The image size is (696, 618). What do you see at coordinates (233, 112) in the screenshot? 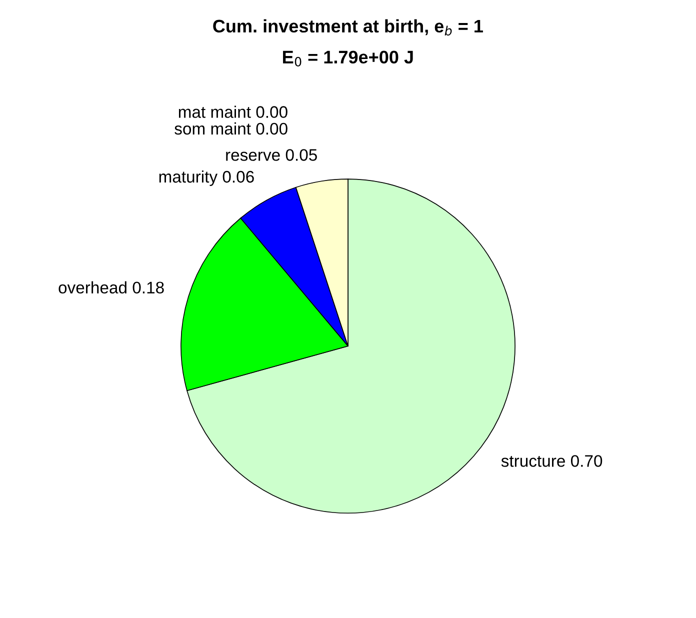
I see `category-label: mat maint 0.00` at bounding box center [233, 112].